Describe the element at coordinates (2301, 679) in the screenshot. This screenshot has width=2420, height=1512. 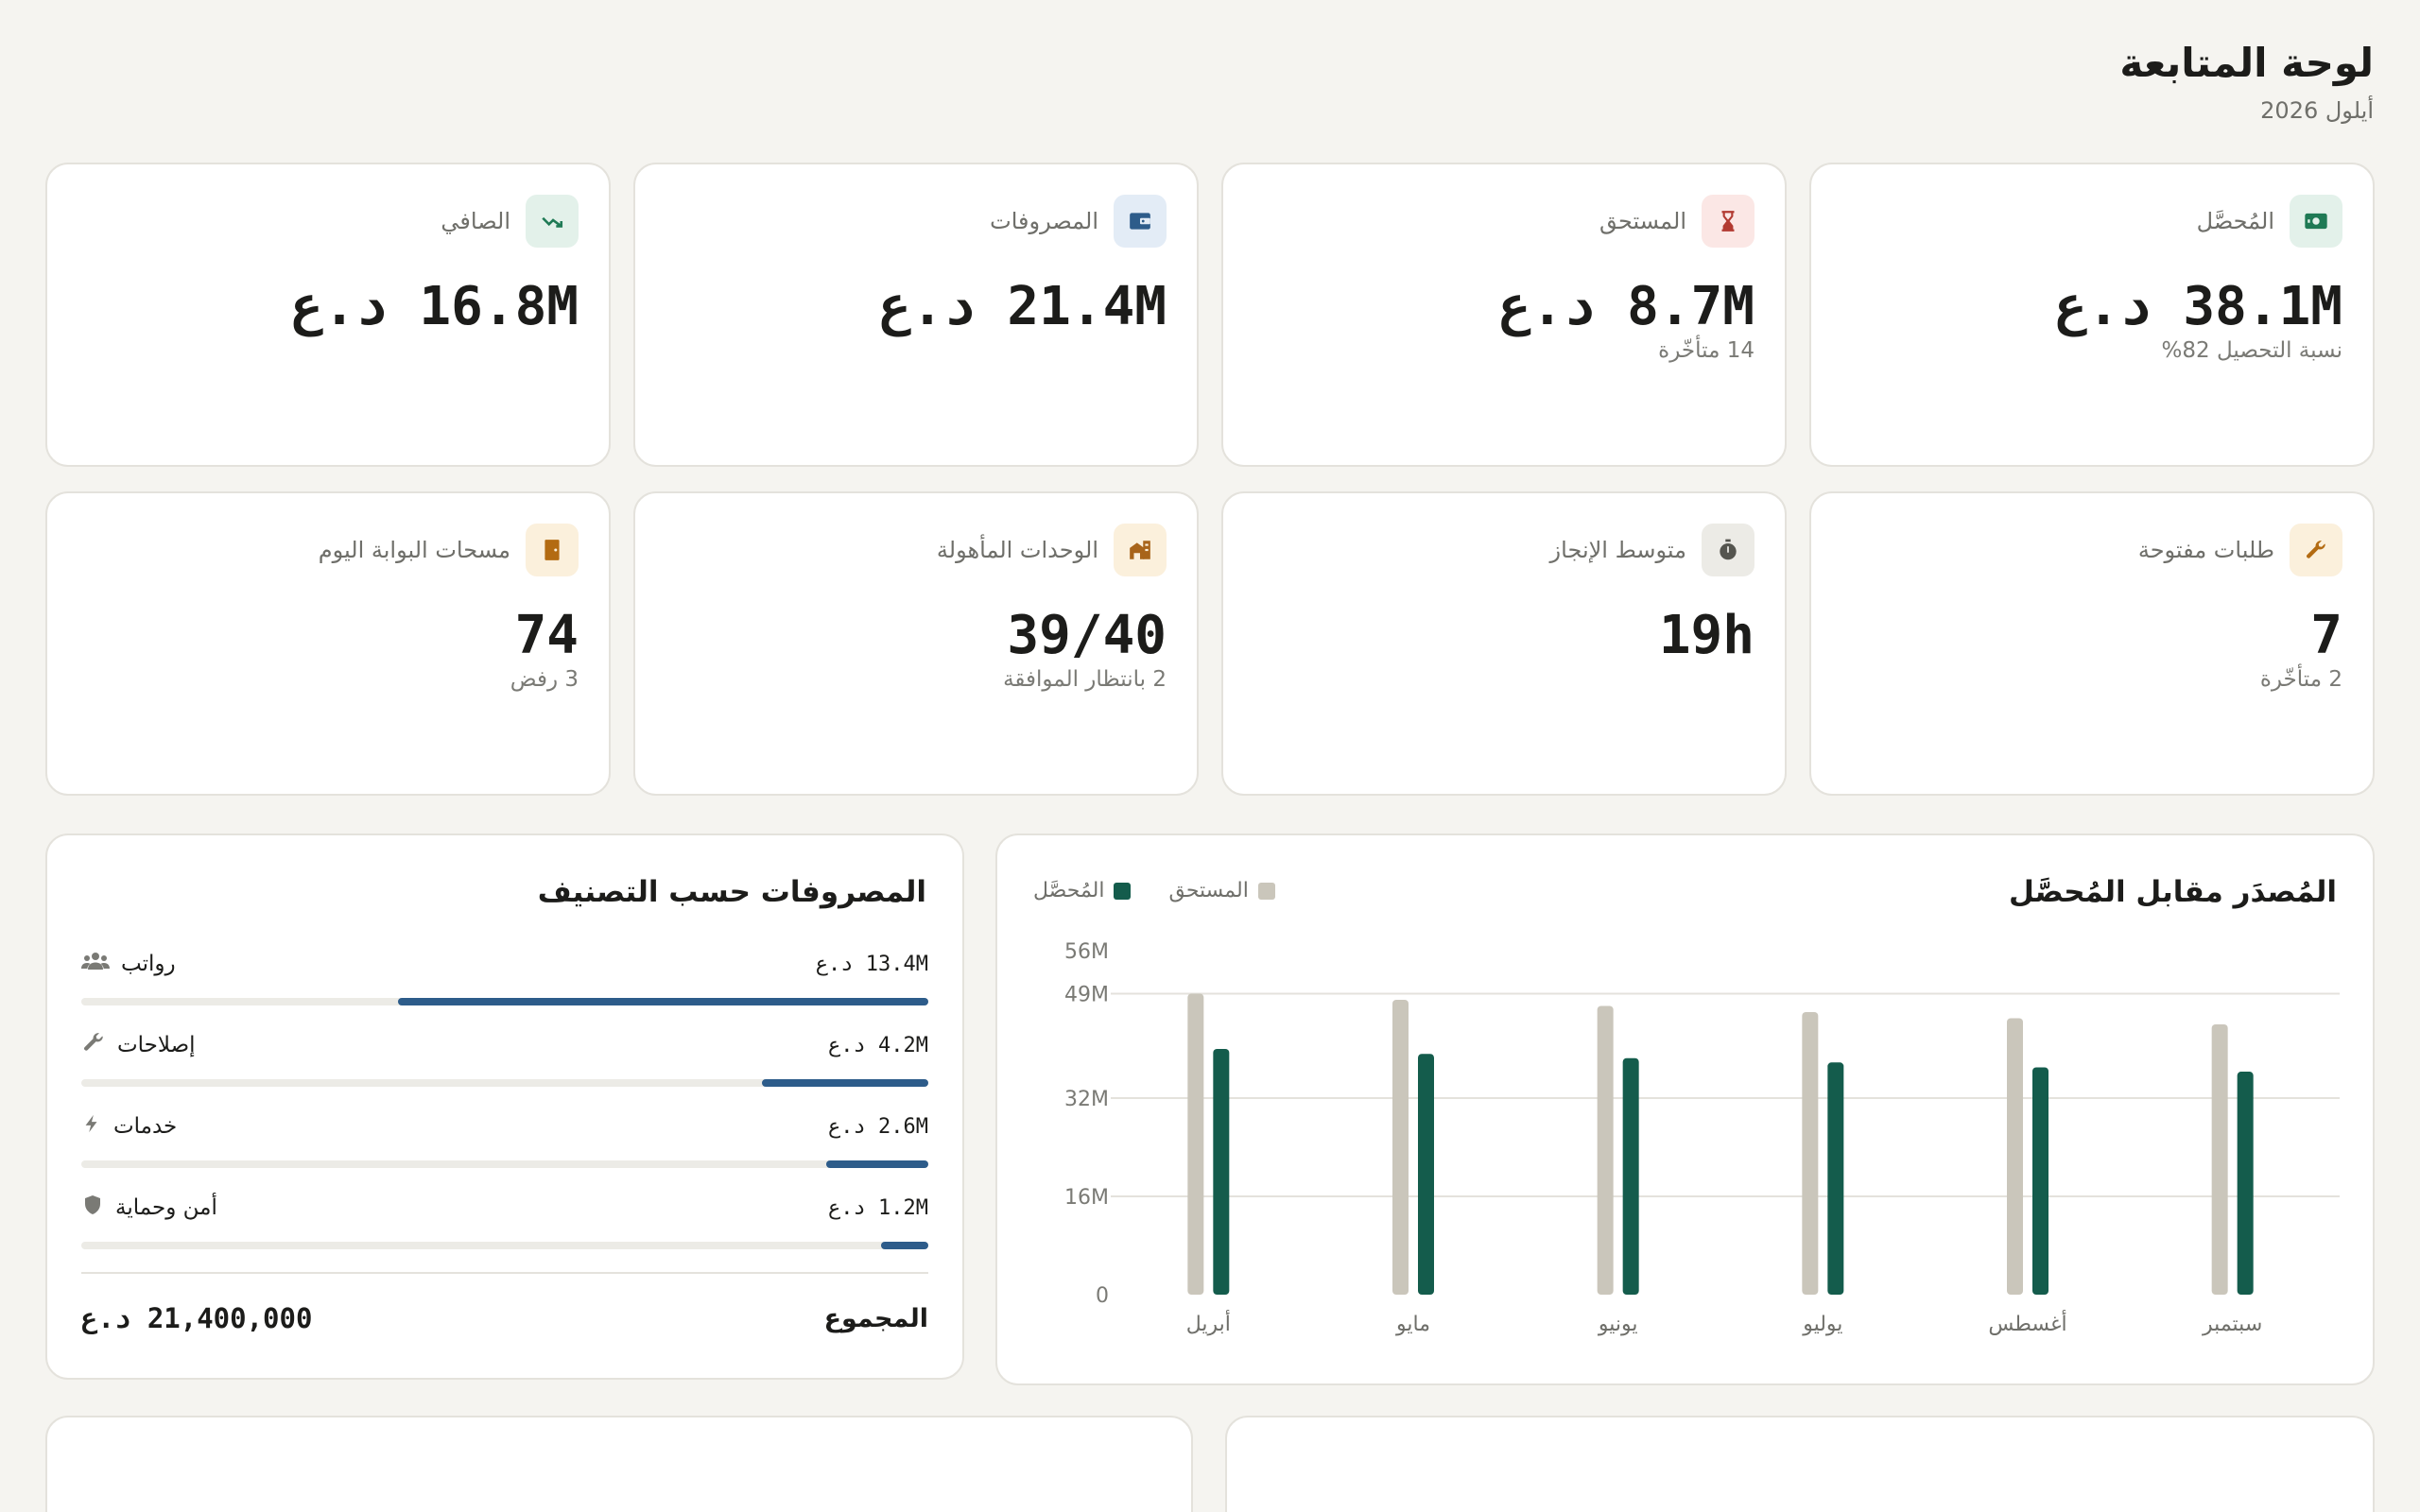
I see `kpi-note: 2 متأخّرة` at that location.